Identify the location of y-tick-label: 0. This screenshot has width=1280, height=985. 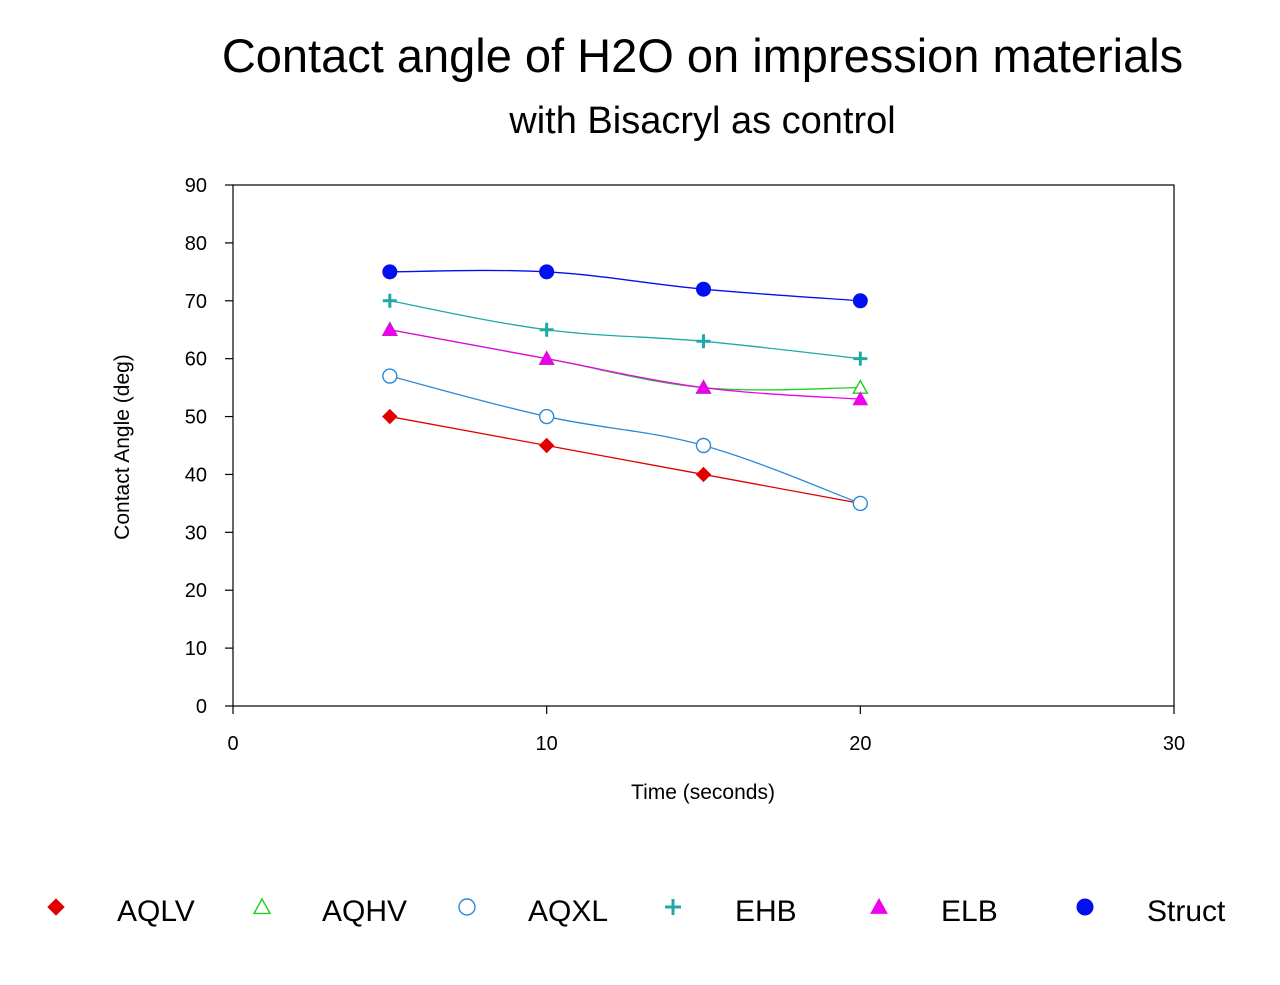
(201, 707).